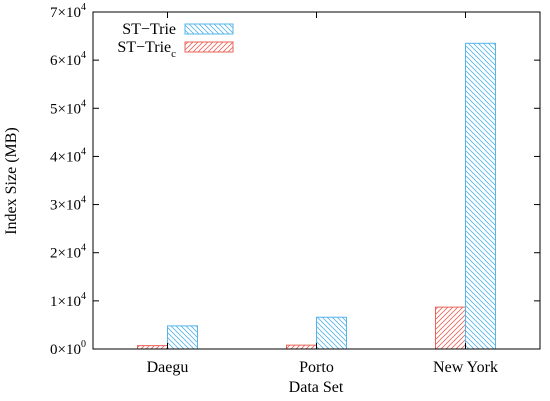 The image size is (550, 401). What do you see at coordinates (68, 107) in the screenshot?
I see `y-tick-label: 5×10⁴` at bounding box center [68, 107].